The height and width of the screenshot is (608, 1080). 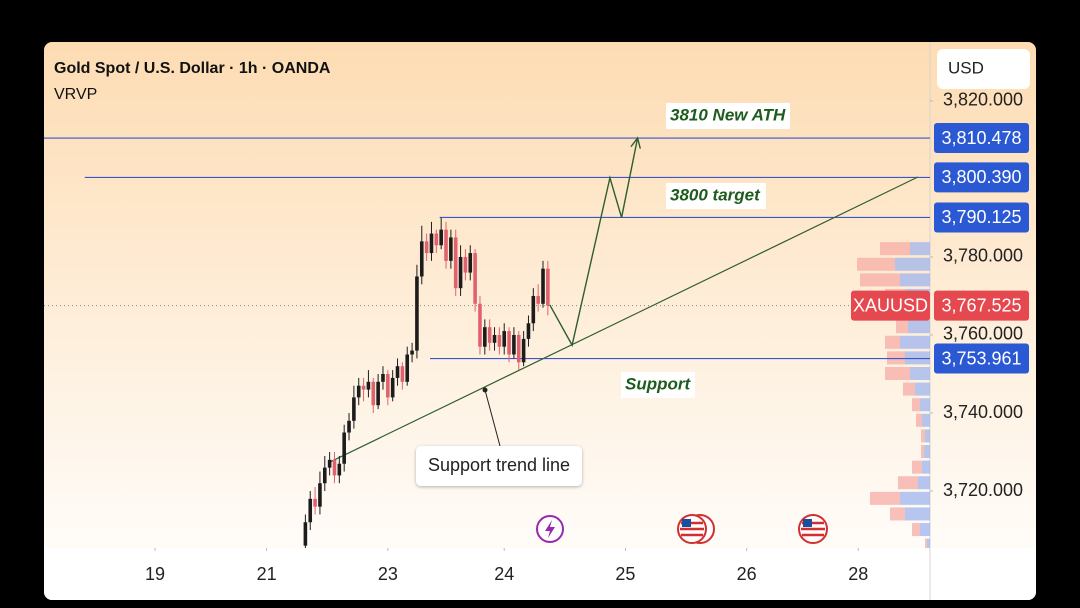 What do you see at coordinates (858, 574) in the screenshot?
I see `x-tick-label: 28` at bounding box center [858, 574].